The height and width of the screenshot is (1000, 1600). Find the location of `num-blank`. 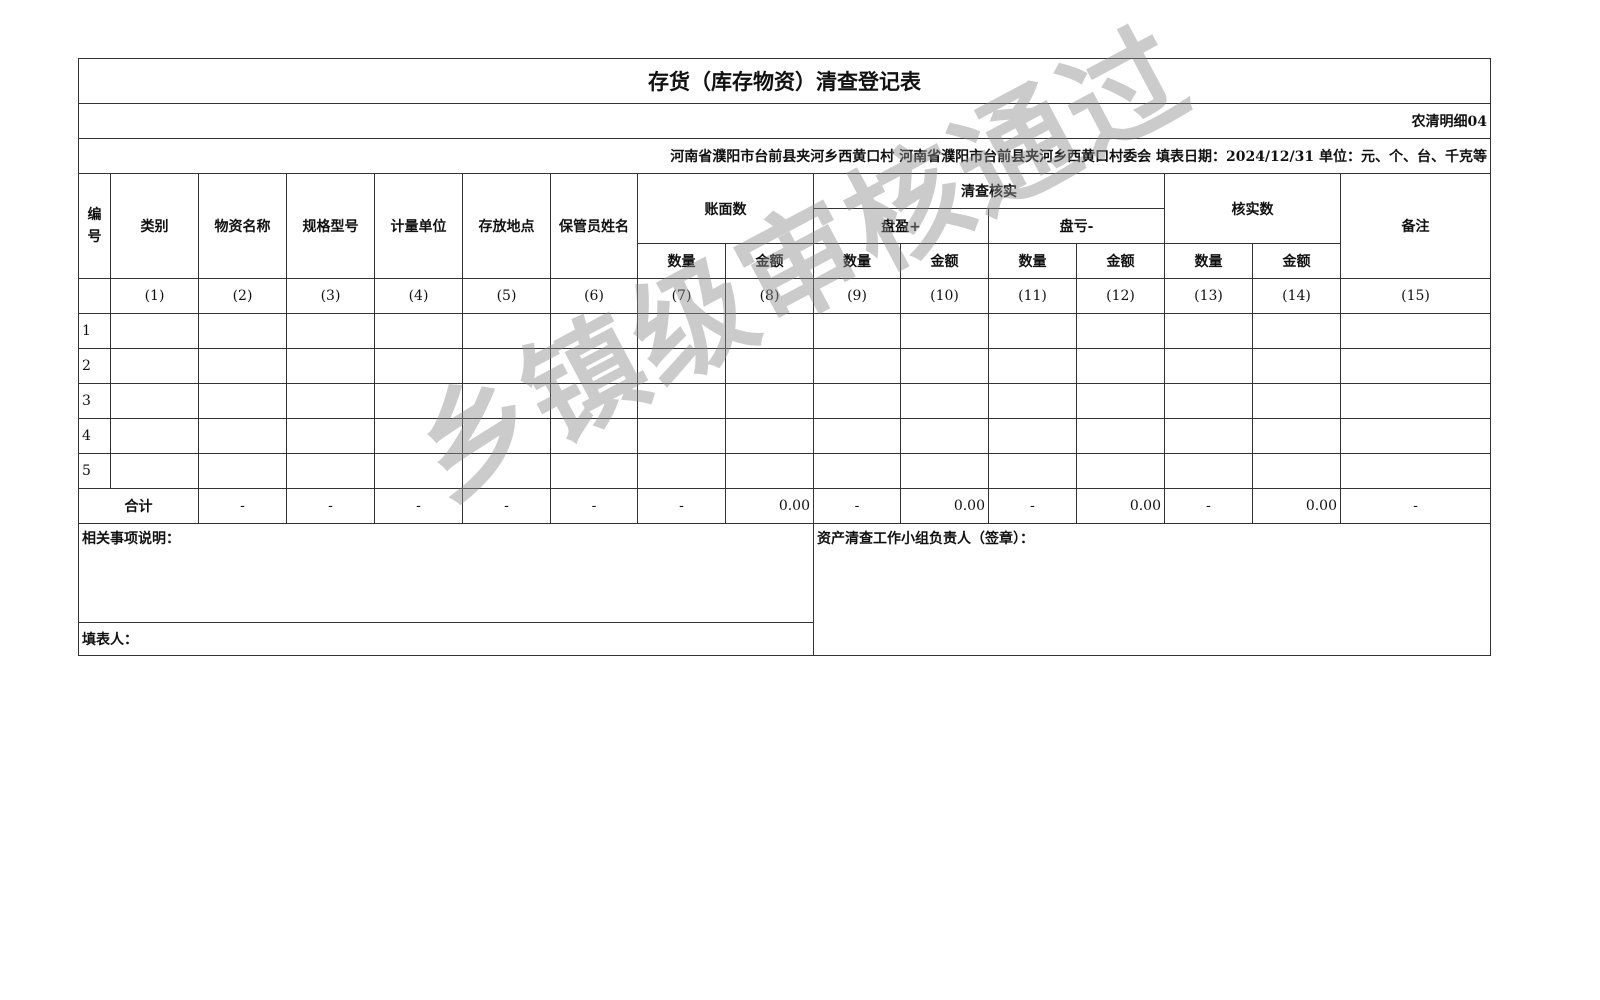

num-blank is located at coordinates (94, 296).